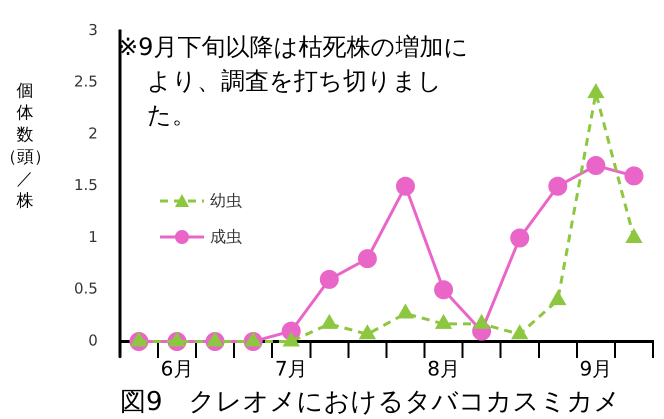  Describe the element at coordinates (25, 146) in the screenshot. I see `y-axis-title: 個体数（頭）／株` at that location.